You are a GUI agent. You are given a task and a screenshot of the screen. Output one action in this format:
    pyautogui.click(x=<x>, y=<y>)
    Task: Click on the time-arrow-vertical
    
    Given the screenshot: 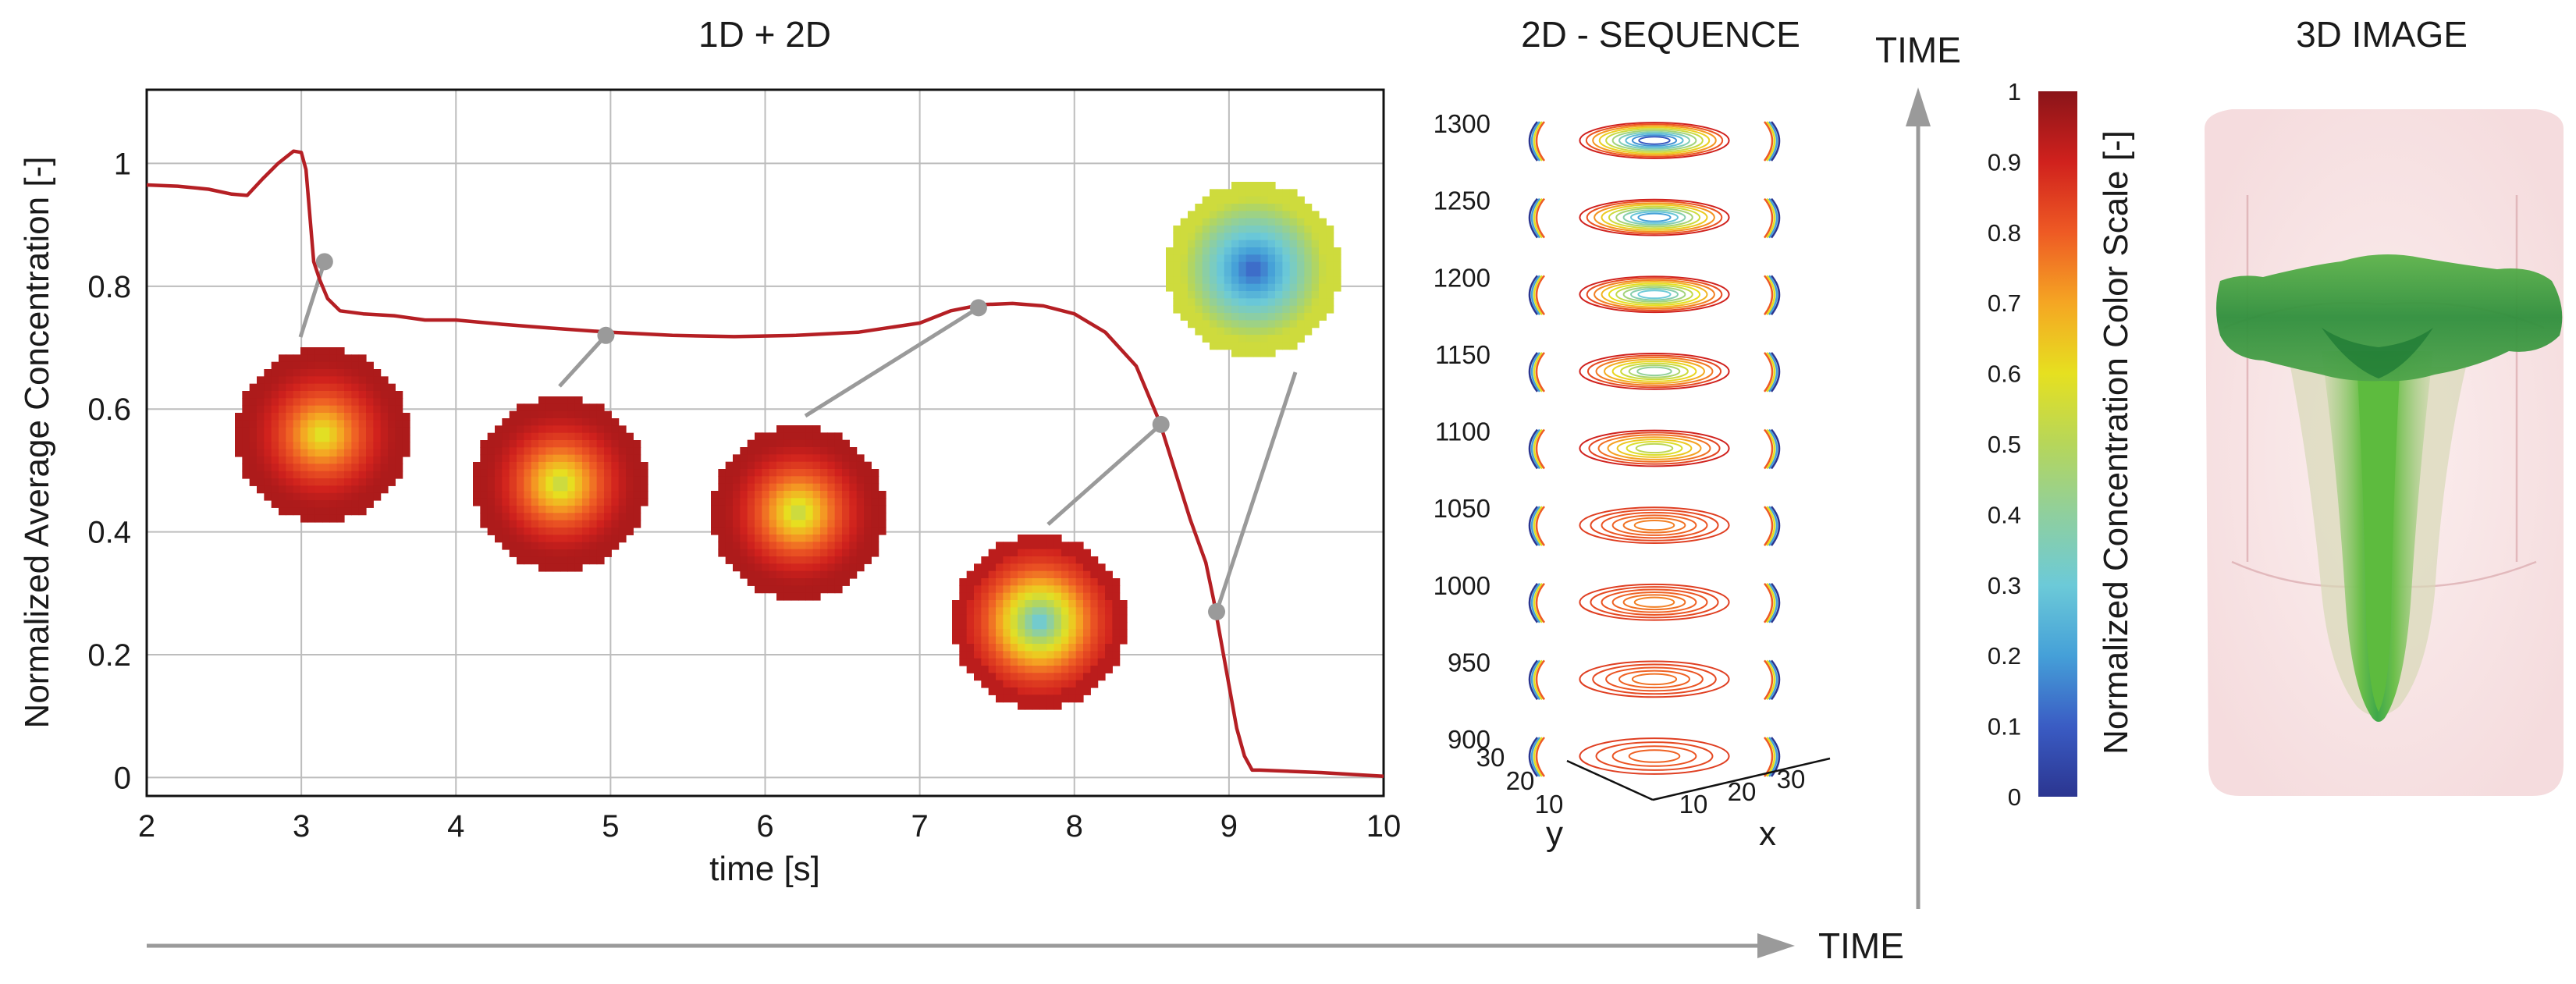 What is the action you would take?
    pyautogui.click(x=1919, y=498)
    